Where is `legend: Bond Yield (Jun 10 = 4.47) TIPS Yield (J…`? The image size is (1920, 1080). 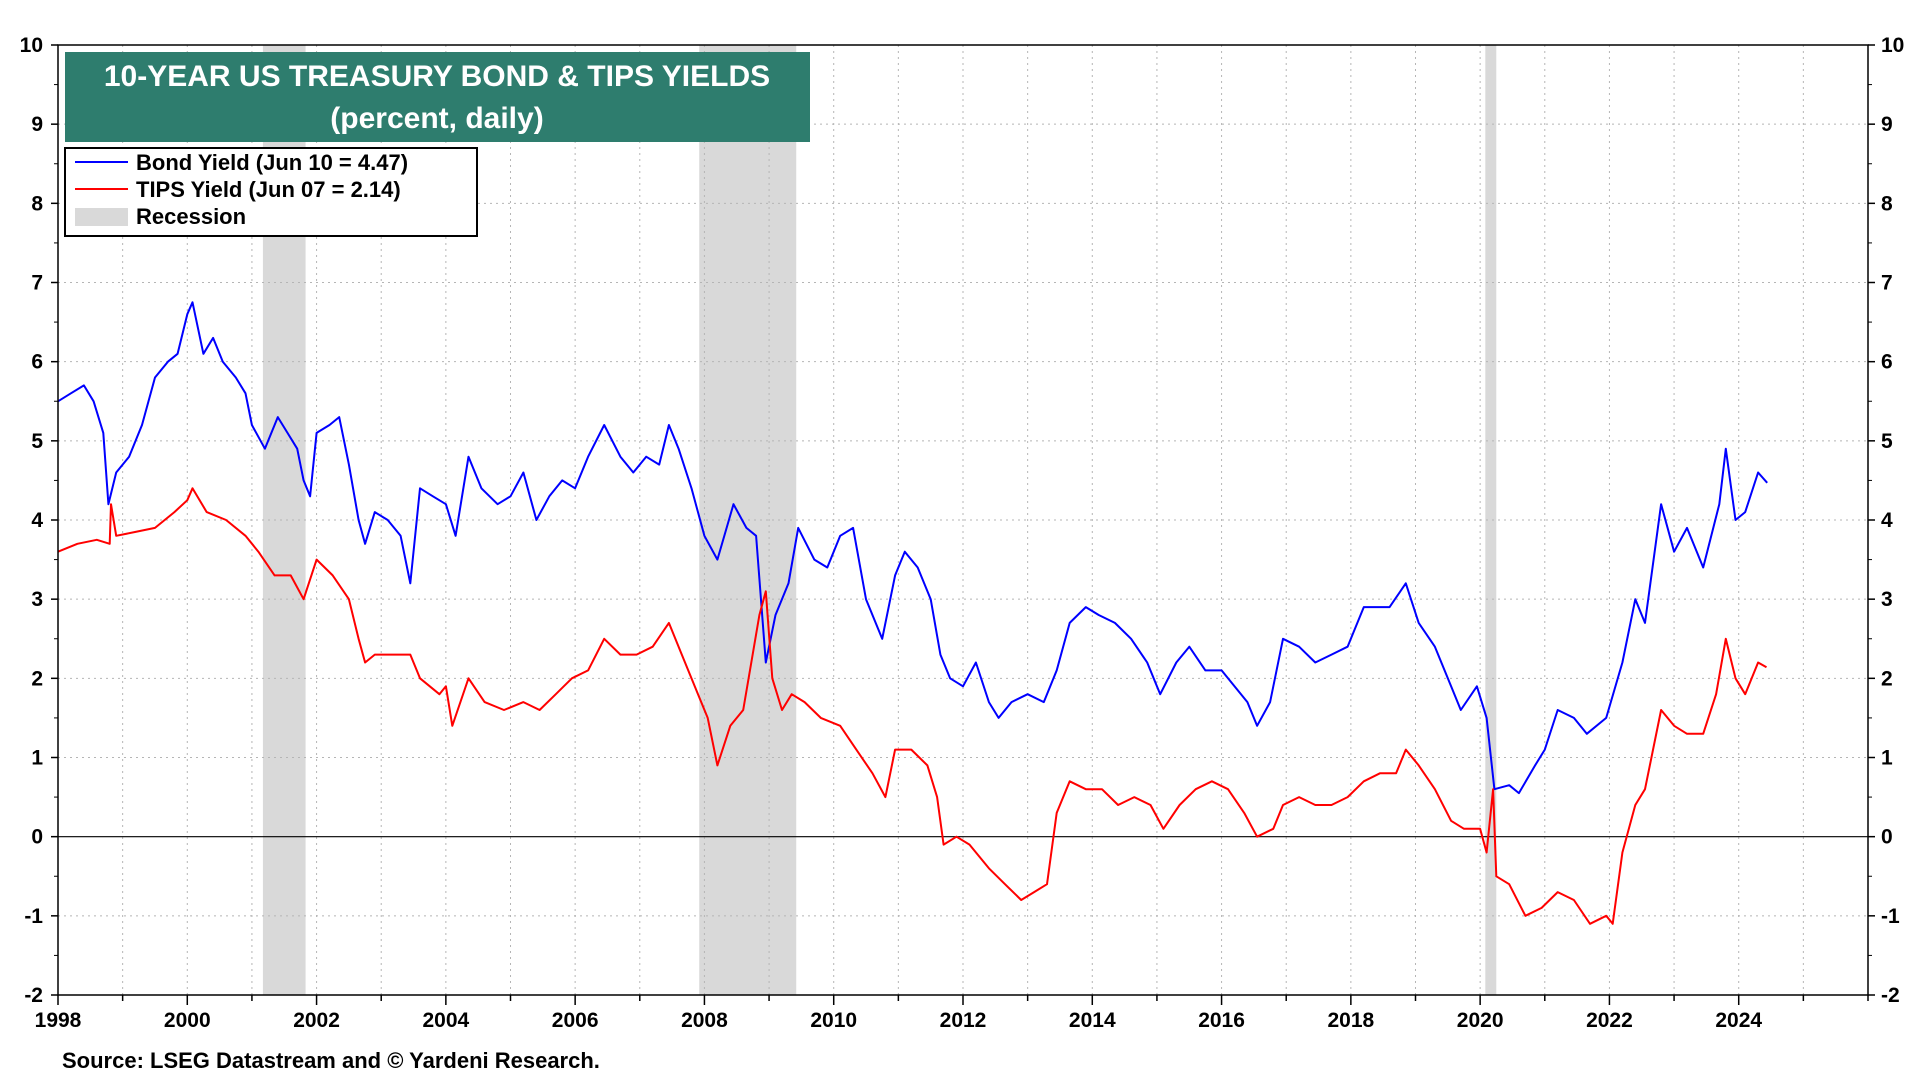
legend: Bond Yield (Jun 10 = 4.47) TIPS Yield (J… is located at coordinates (271, 192).